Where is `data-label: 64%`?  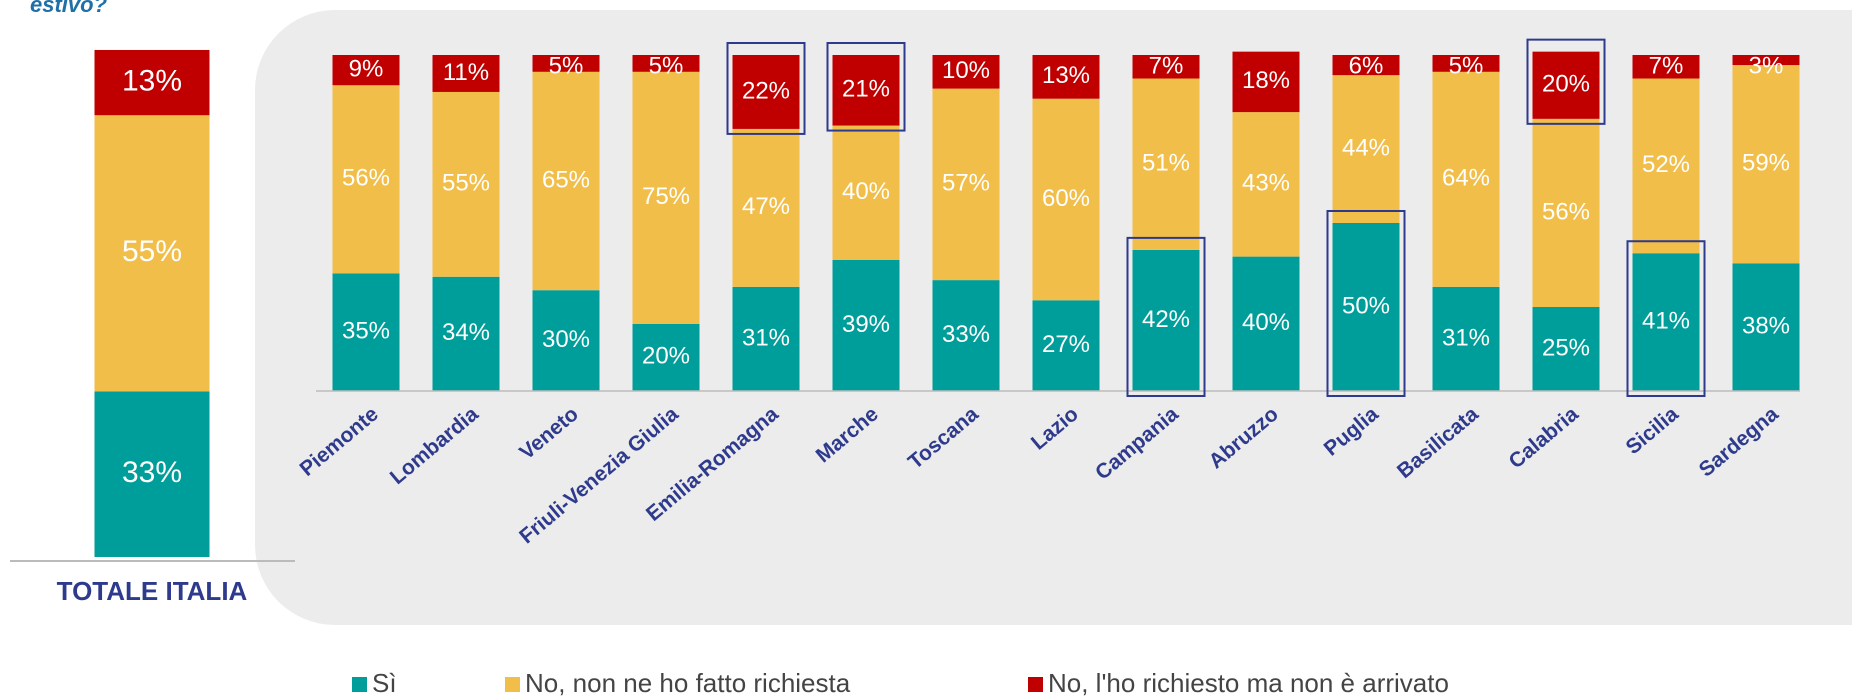 data-label: 64% is located at coordinates (1466, 178).